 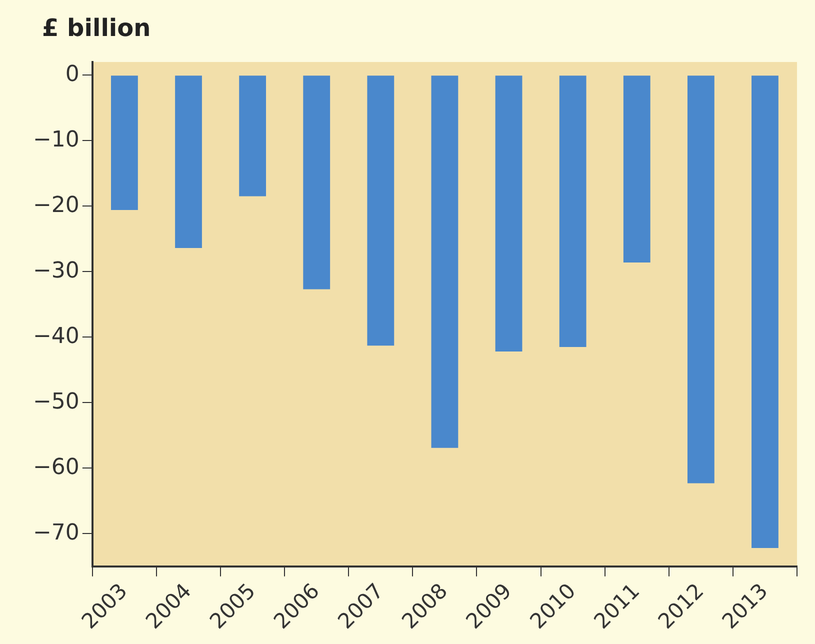 I want to click on y-tick-label: −10, so click(x=56, y=139).